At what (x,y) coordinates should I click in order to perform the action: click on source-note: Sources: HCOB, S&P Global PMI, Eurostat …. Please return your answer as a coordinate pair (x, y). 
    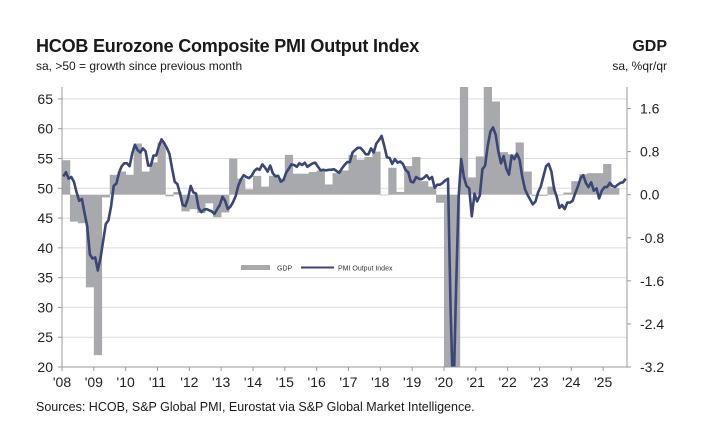
    Looking at the image, I should click on (255, 407).